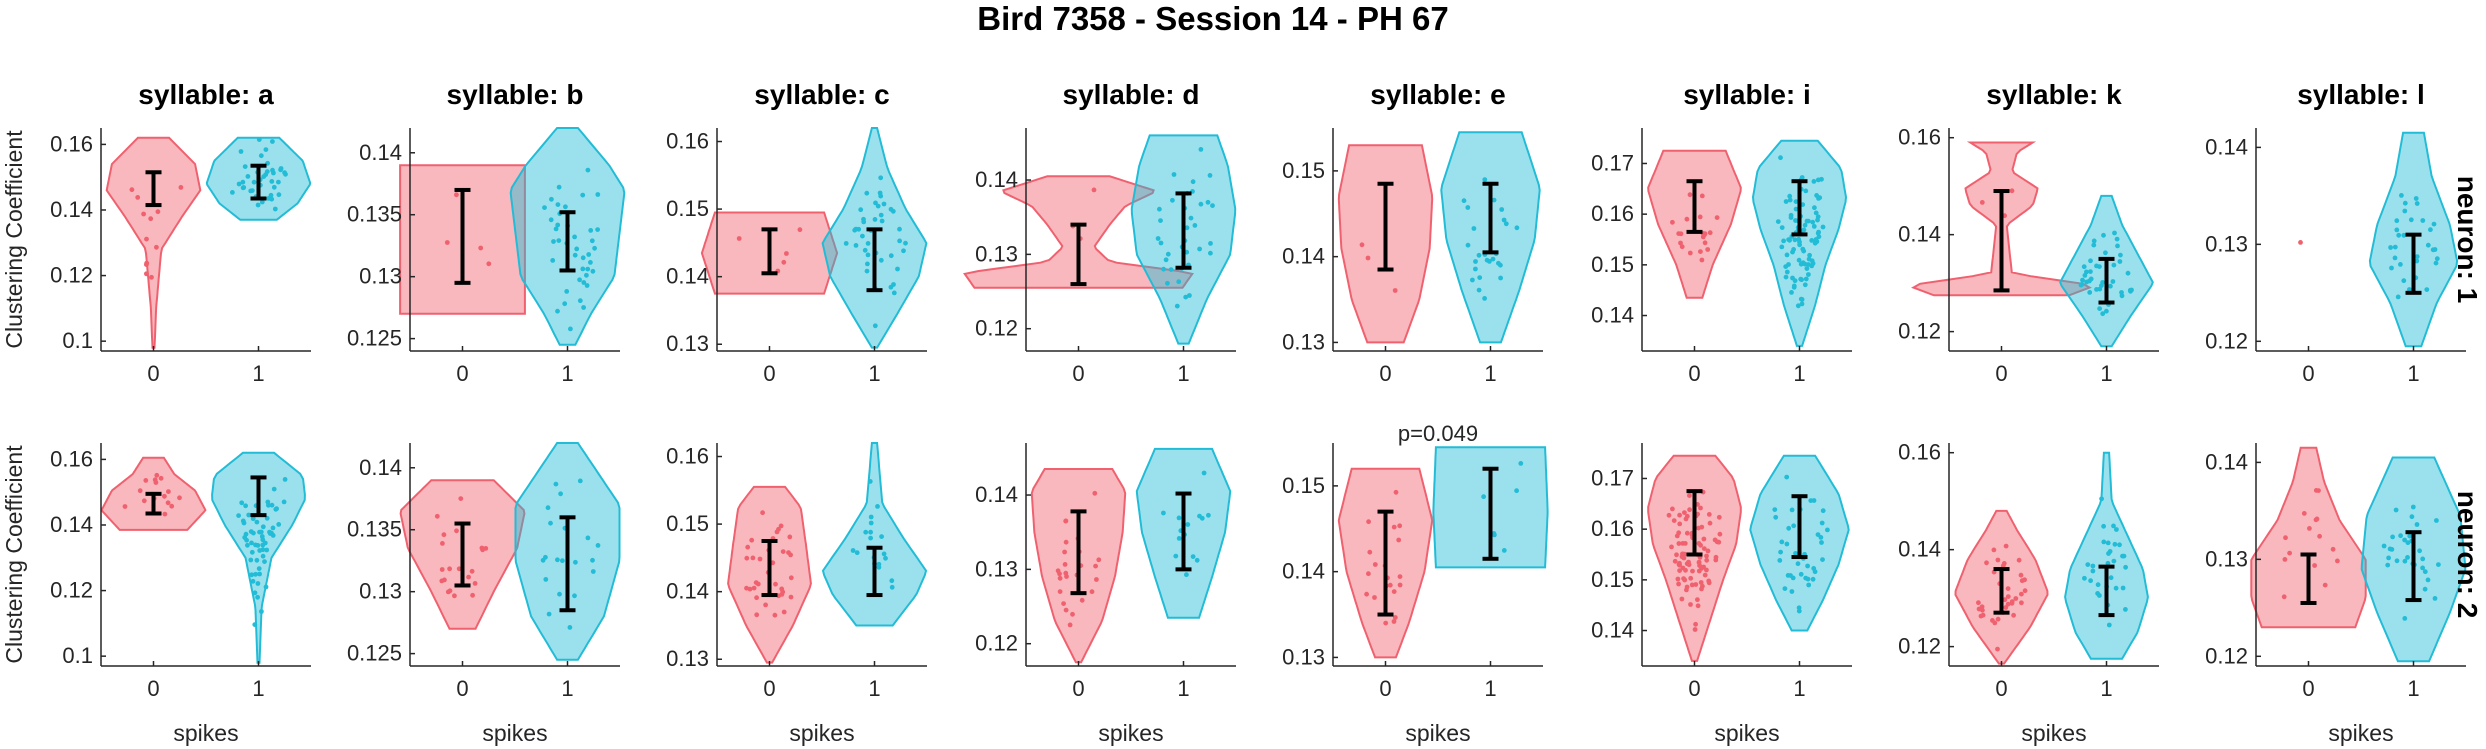 The image size is (2486, 749). What do you see at coordinates (797, 232) in the screenshot?
I see `panel-neuron-1-syllable-c: syllable: c 0.13 0.14 0.15 0.16 0 1` at bounding box center [797, 232].